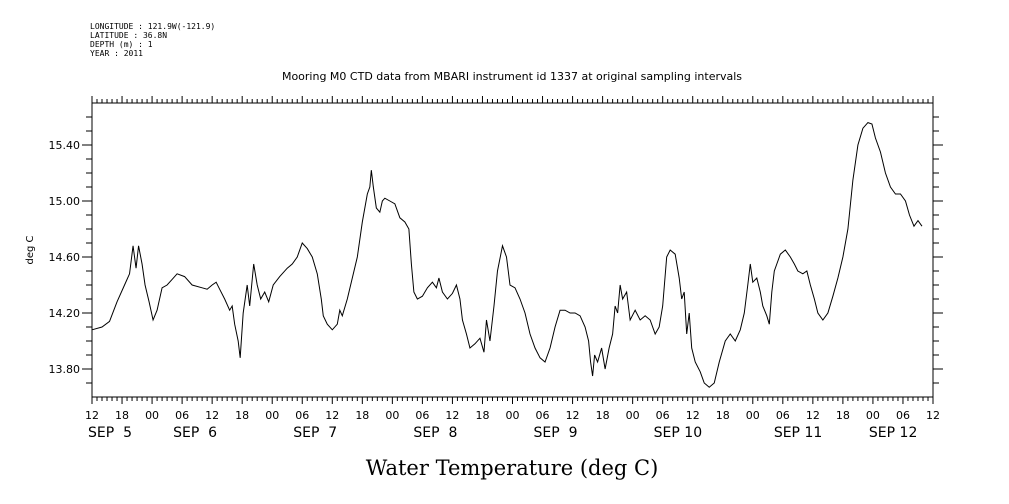  I want to click on x-day-label: SEP 11, so click(798, 433).